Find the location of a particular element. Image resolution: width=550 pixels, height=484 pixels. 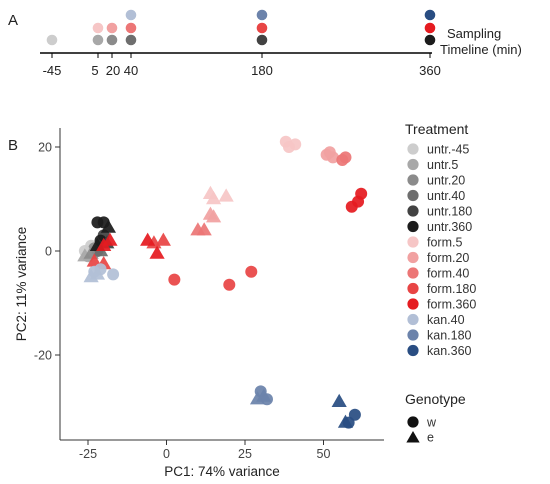

y-axis-ticks: -20 0 20 is located at coordinates (47, 252).